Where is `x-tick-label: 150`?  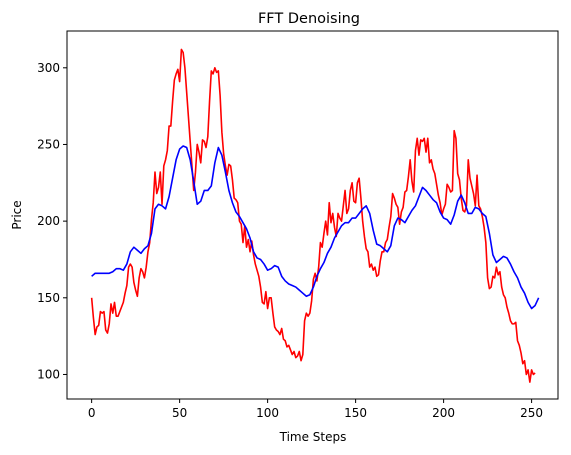
x-tick-label: 150 is located at coordinates (355, 413).